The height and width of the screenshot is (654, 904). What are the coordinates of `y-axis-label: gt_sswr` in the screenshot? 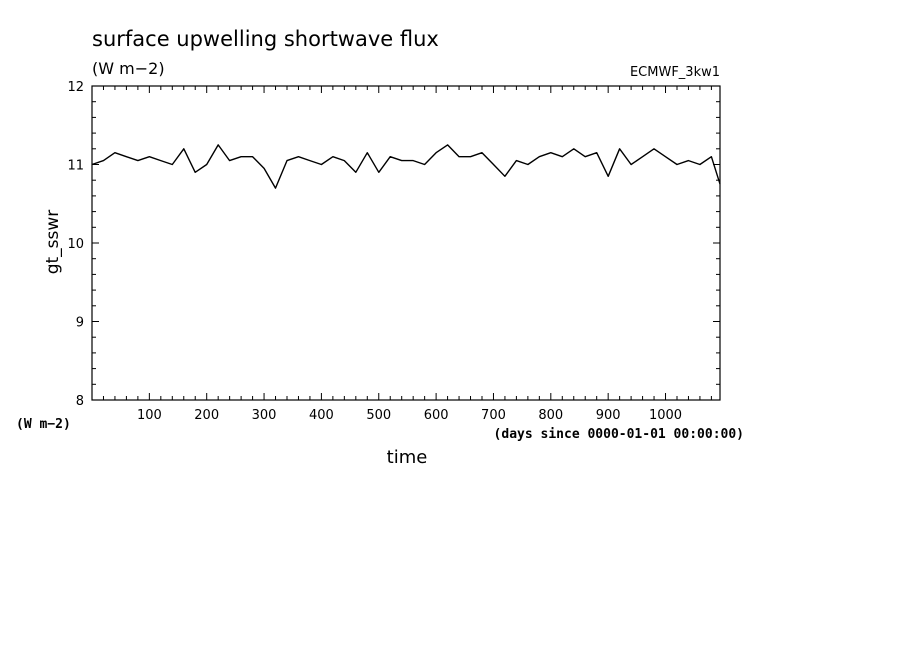 It's located at (53, 242).